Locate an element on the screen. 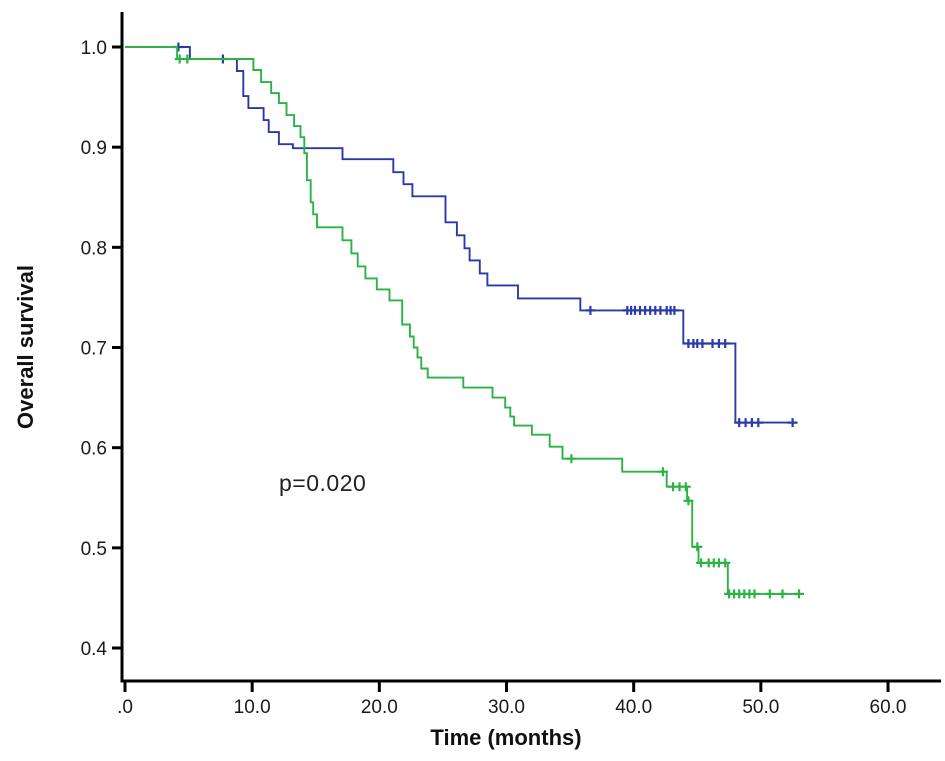 Image resolution: width=945 pixels, height=761 pixels. y-tick-label: 0.6 is located at coordinates (94, 449).